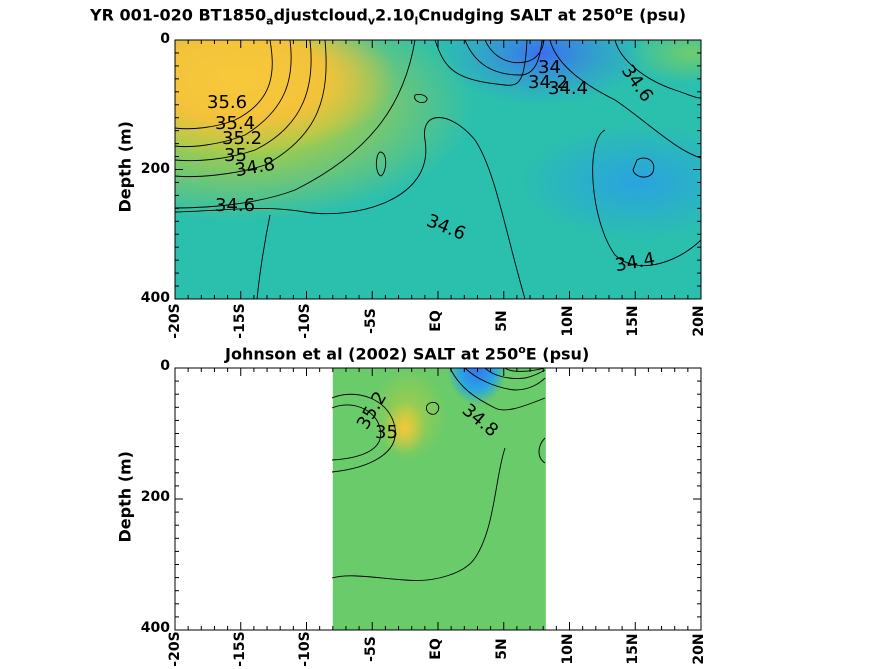 This screenshot has height=669, width=875. I want to click on chart-1-xtick: -15S, so click(240, 321).